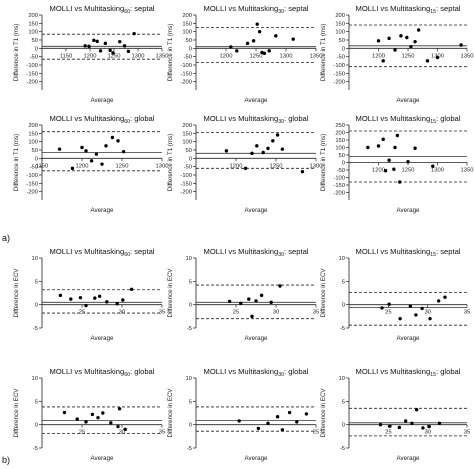 The height and width of the screenshot is (469, 474). What do you see at coordinates (33, 134) in the screenshot?
I see `y-tick-label: 150` at bounding box center [33, 134].